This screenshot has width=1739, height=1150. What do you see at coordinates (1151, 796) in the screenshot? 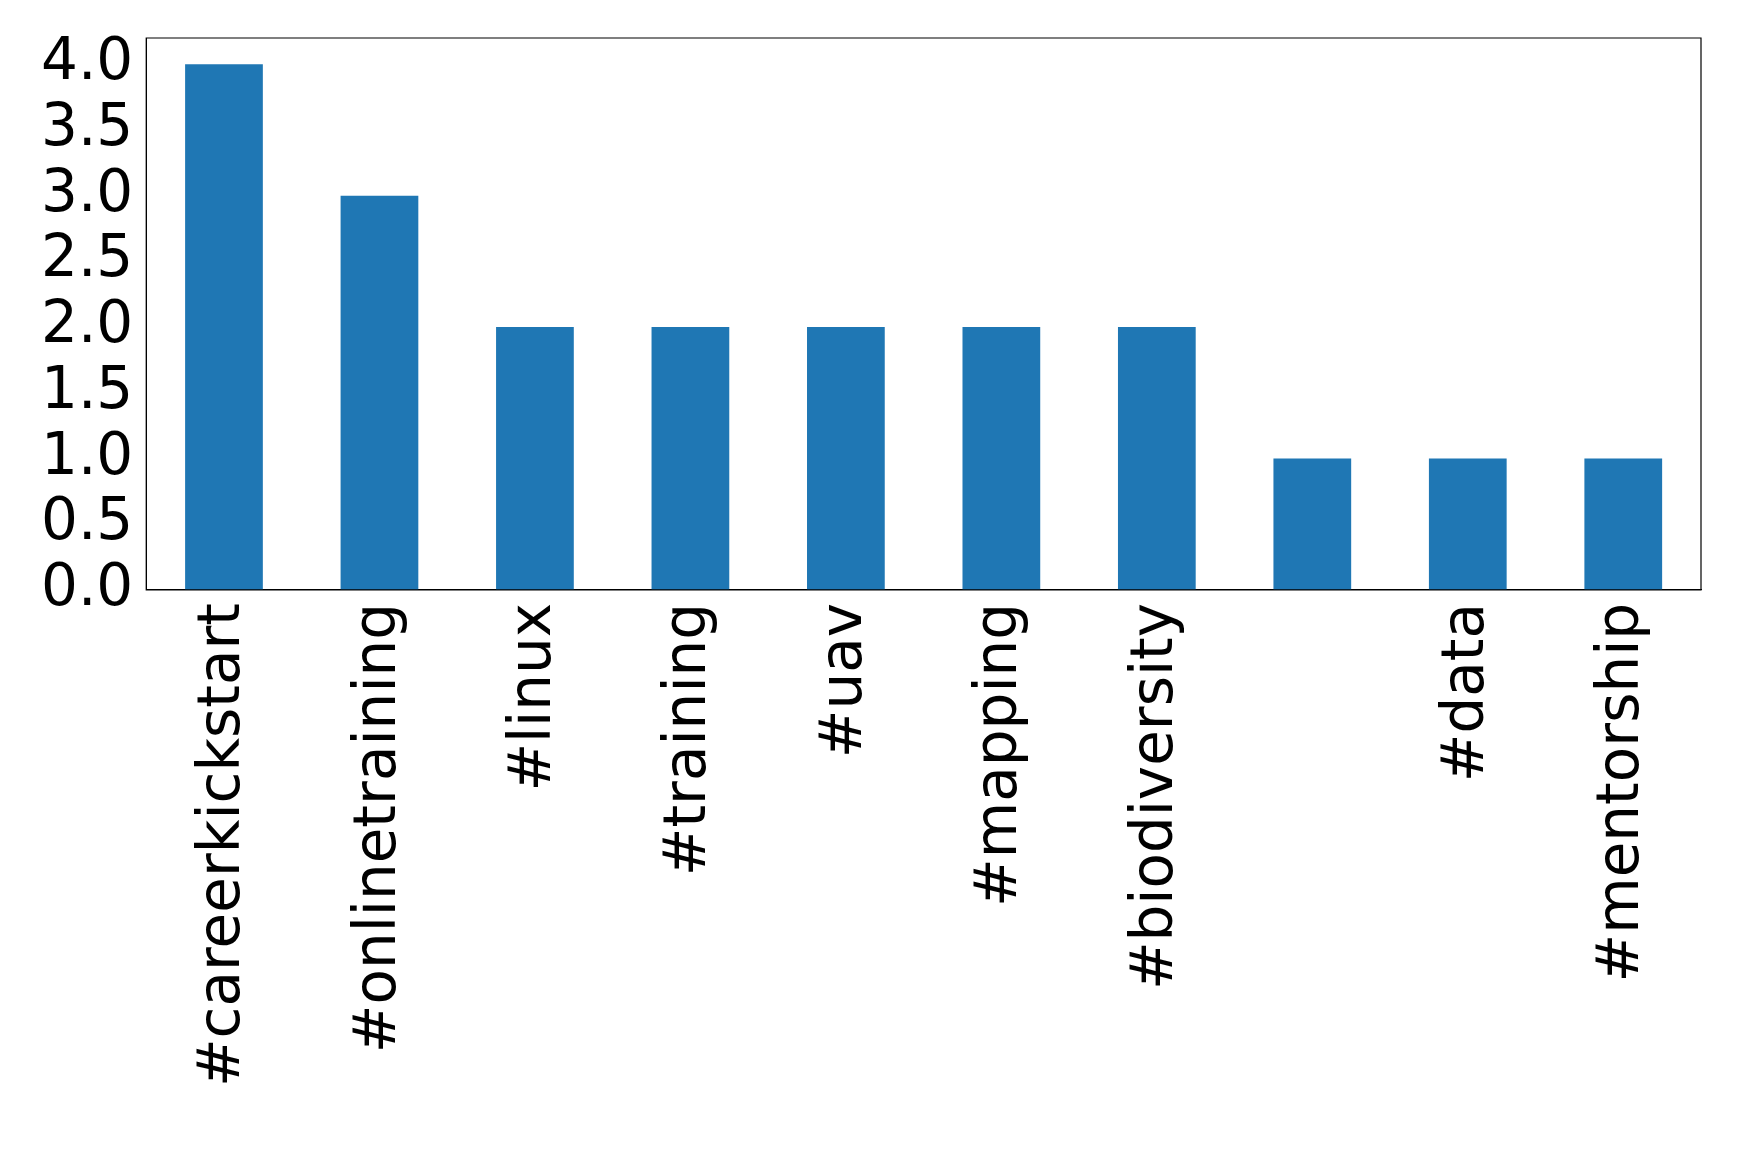
I see `x-tick-label: #biodiversity` at bounding box center [1151, 796].